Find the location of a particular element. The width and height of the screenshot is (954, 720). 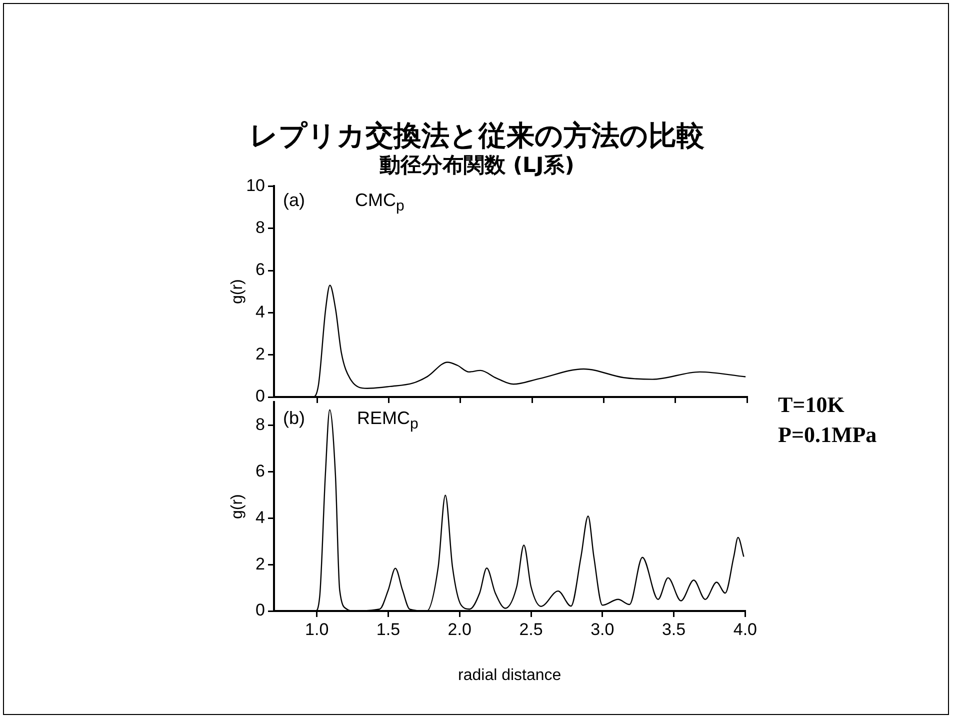

chart-title: レプリカ交換法と従来の方法の比較 is located at coordinates (477, 135).